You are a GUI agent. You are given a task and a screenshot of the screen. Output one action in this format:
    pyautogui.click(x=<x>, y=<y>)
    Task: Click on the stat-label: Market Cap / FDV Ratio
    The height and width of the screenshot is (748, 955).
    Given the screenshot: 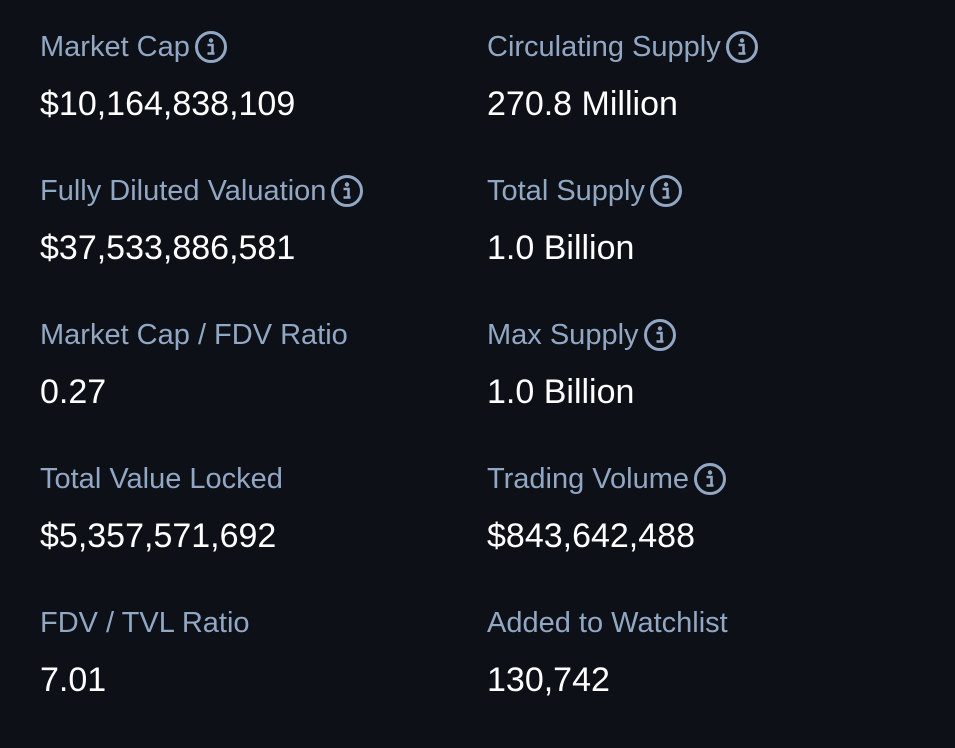 What is the action you would take?
    pyautogui.click(x=194, y=335)
    